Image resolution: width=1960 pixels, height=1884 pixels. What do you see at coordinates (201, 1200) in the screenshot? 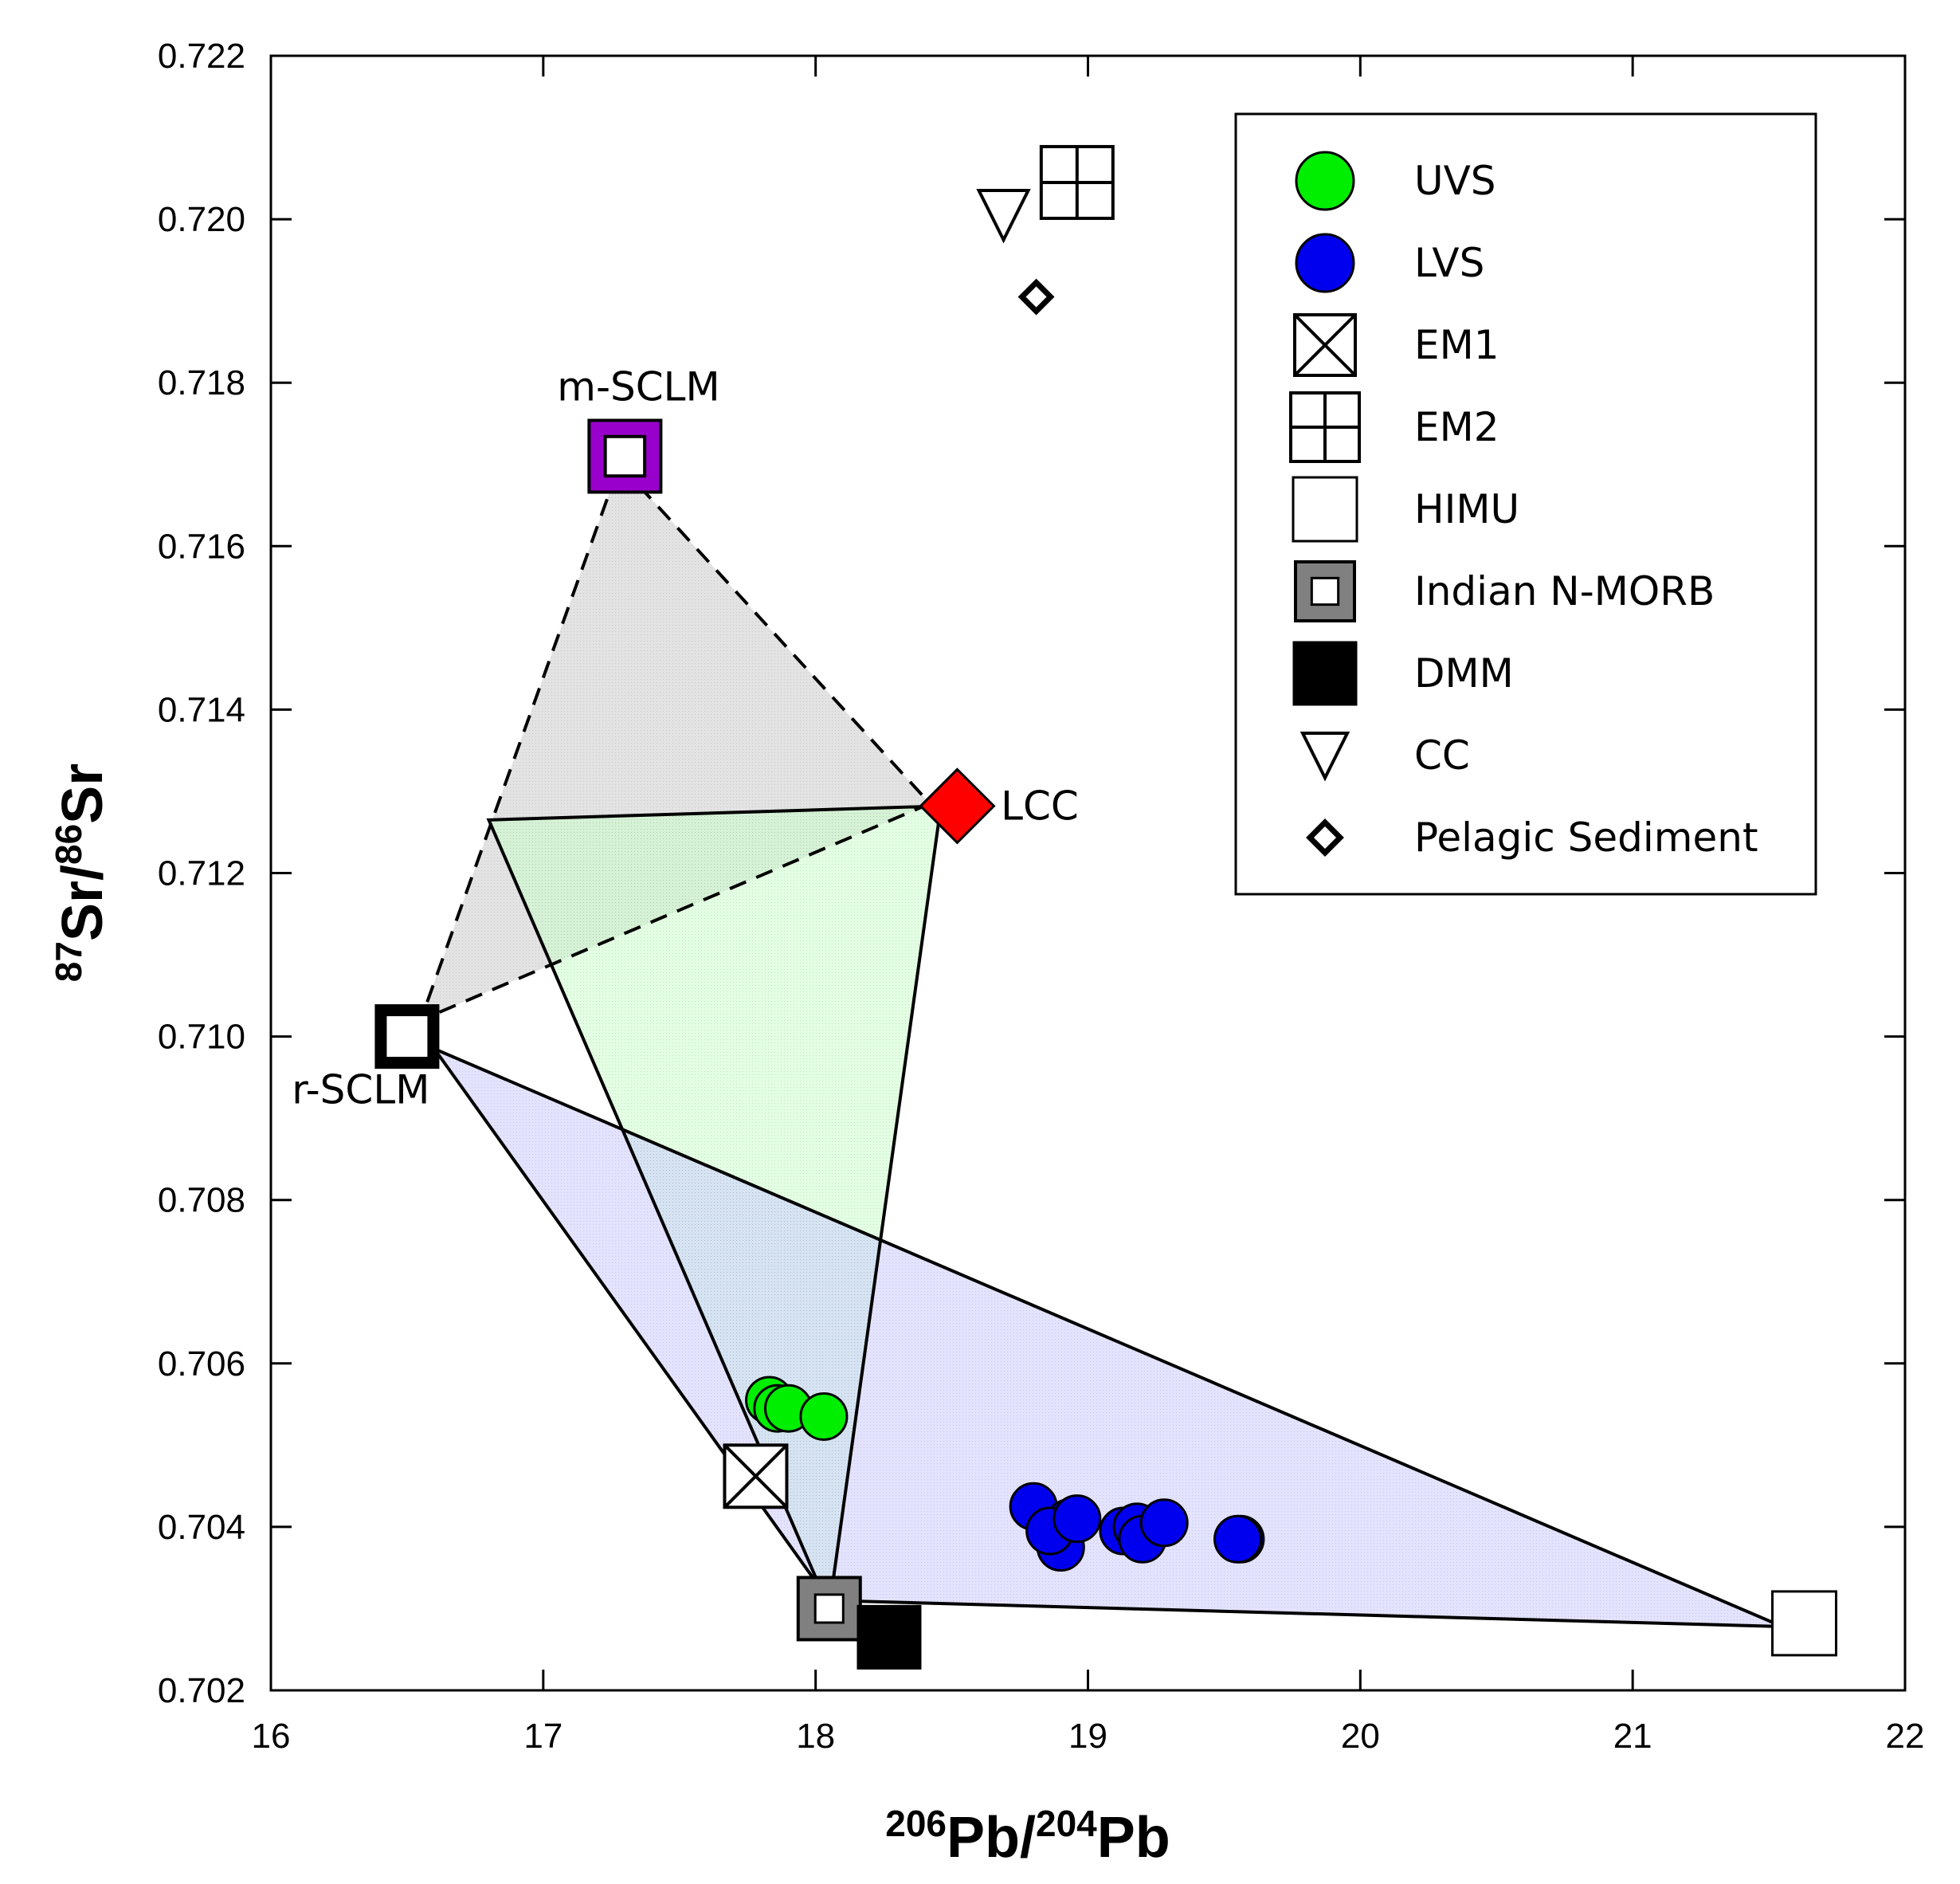
I see `y-tick-label: 0.708` at bounding box center [201, 1200].